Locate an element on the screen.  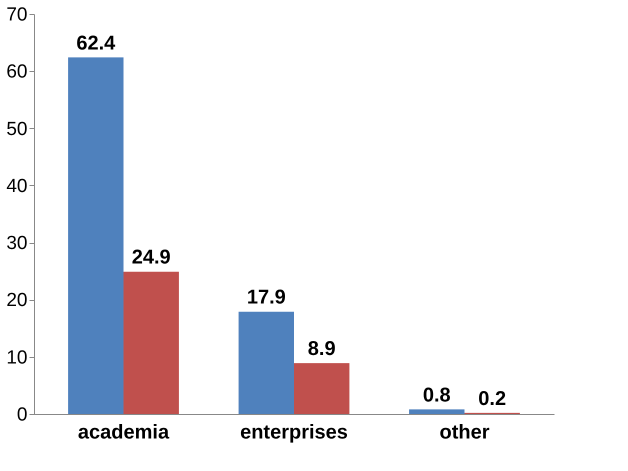
y-tick-label: 40 is located at coordinates (17, 186).